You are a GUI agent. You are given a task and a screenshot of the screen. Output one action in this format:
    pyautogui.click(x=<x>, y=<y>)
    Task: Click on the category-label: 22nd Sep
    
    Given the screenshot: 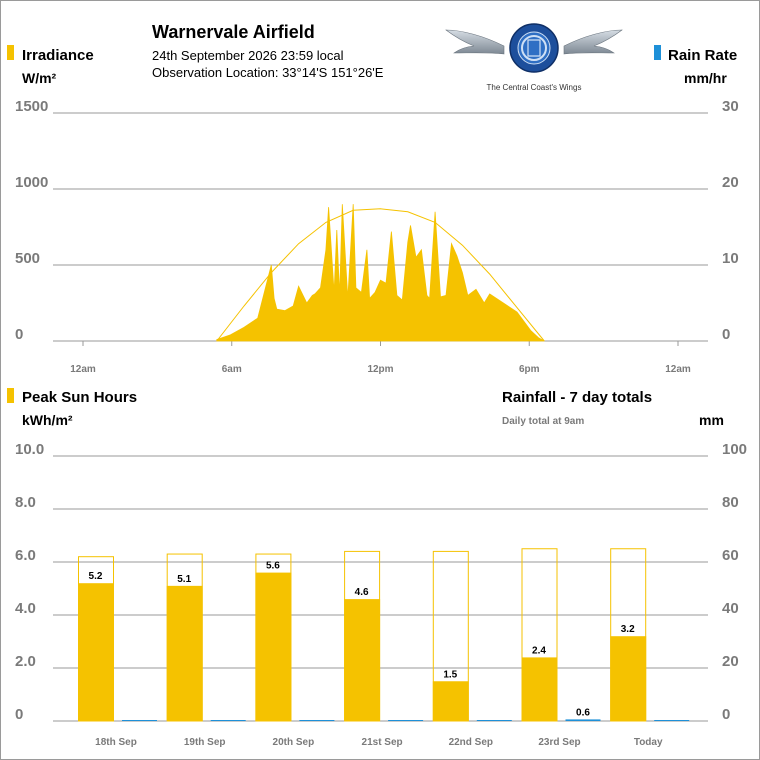 What is the action you would take?
    pyautogui.click(x=471, y=742)
    